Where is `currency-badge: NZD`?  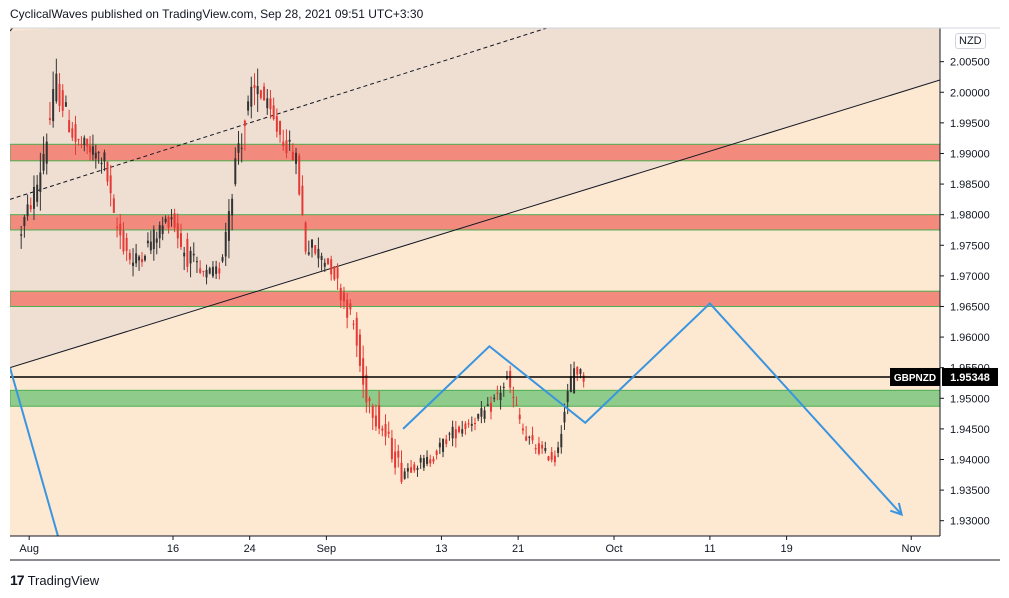
currency-badge: NZD is located at coordinates (970, 41).